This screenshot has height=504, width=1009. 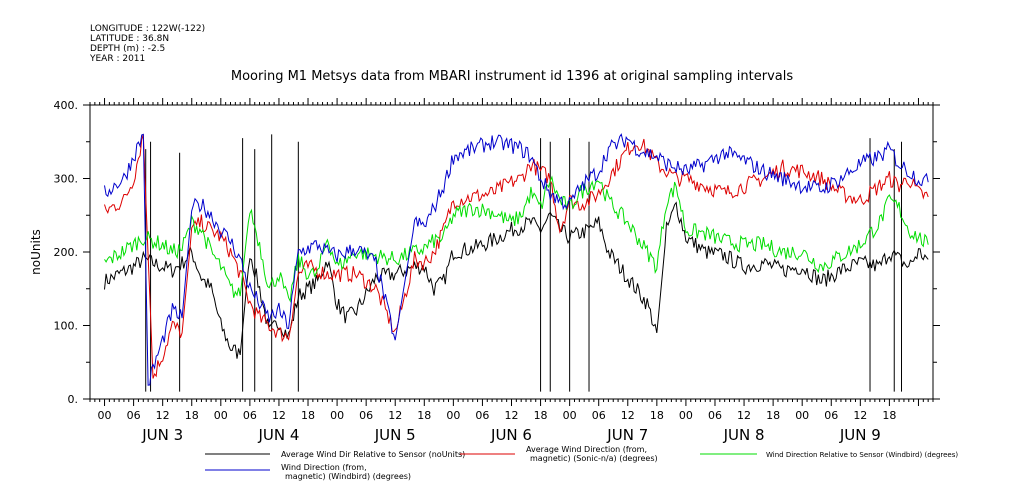 What do you see at coordinates (66, 105) in the screenshot?
I see `y-tick-label: 400.` at bounding box center [66, 105].